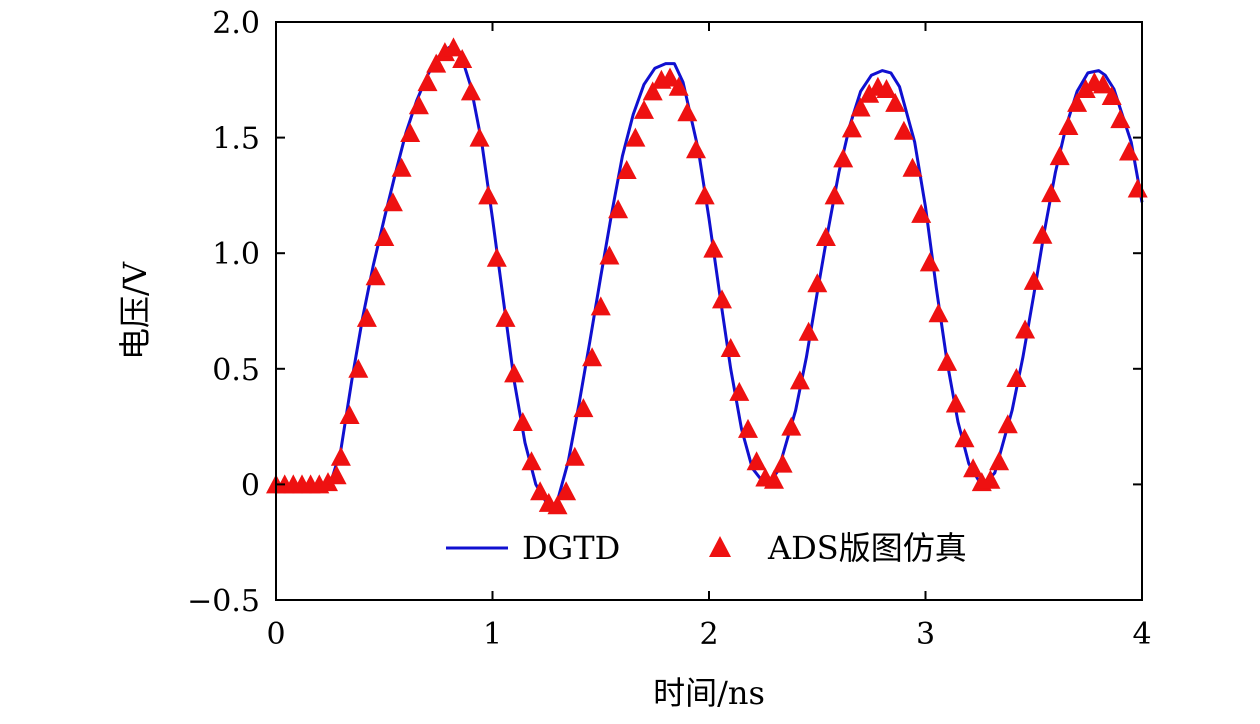 The image size is (1260, 724). I want to click on x-axis-label: 时间/ns, so click(709, 693).